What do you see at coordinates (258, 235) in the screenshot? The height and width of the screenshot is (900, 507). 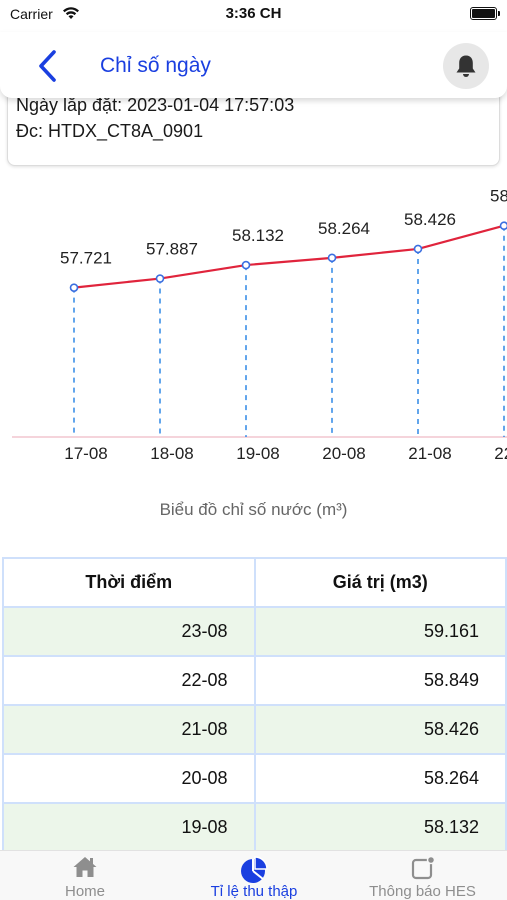 I see `data-label: 58.132` at bounding box center [258, 235].